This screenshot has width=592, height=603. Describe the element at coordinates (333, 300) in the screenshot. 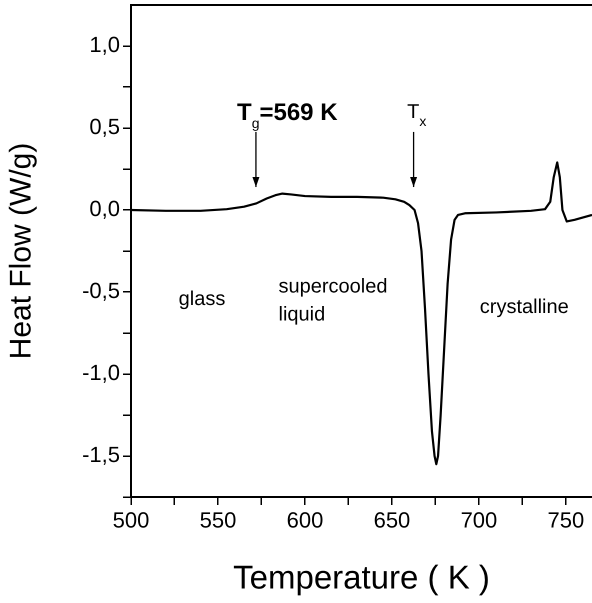

I see `annotation: supercooled liquid` at that location.